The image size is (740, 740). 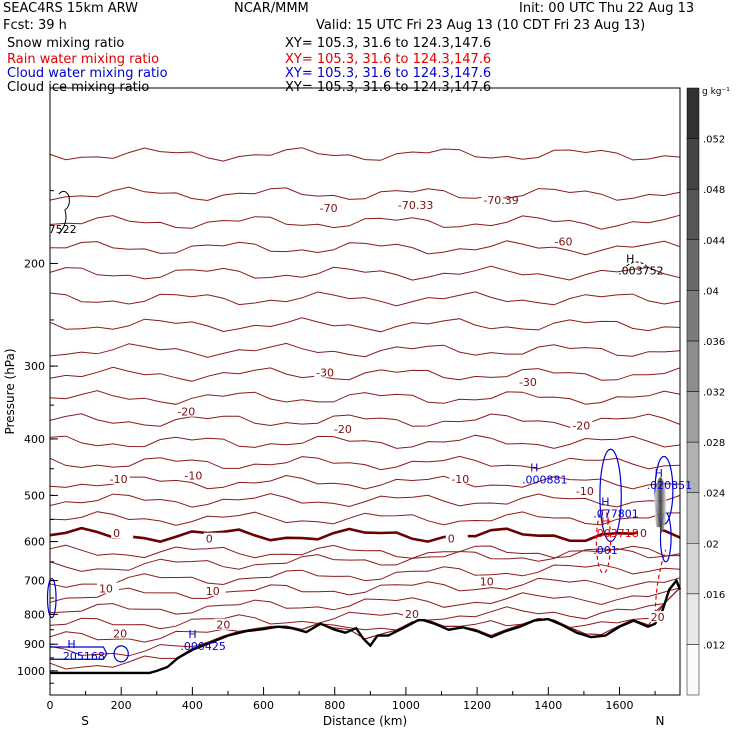 I want to click on xy-rain: XY= 105.3, 31.6 to 124.3,147.6, so click(x=388, y=59).